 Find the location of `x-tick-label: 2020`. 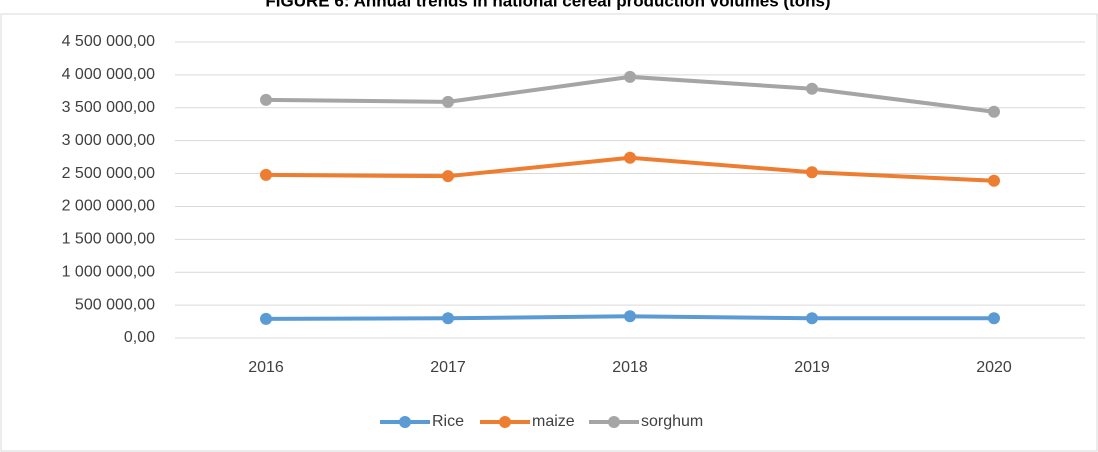

x-tick-label: 2020 is located at coordinates (994, 367).